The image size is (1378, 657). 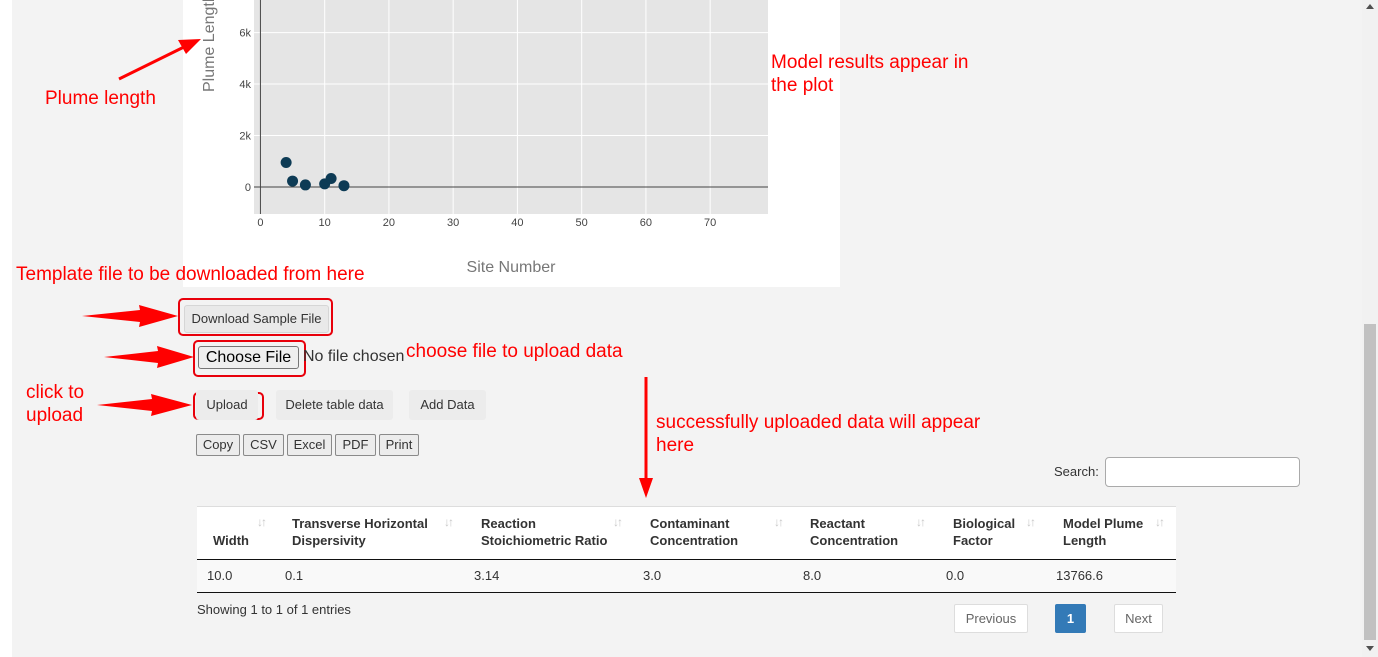 What do you see at coordinates (1118, 533) in the screenshot?
I see `column-header-model-plume-length: Model Plume Length ↓↑` at bounding box center [1118, 533].